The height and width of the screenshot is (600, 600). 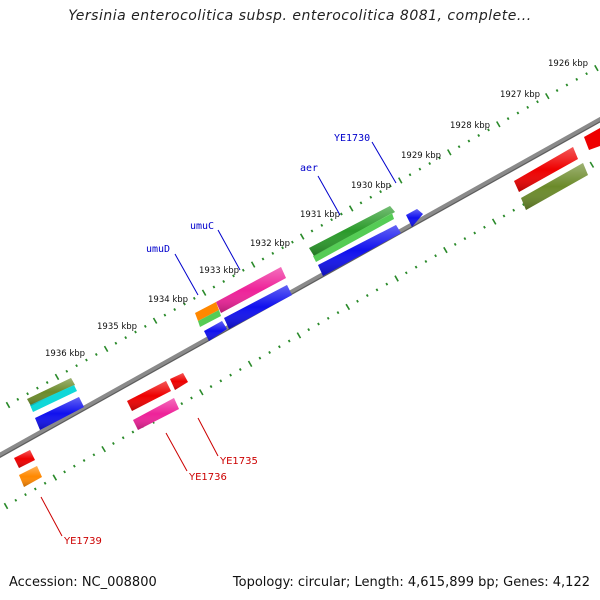 I want to click on gene-label-ye1735: YE1735, so click(x=238, y=461).